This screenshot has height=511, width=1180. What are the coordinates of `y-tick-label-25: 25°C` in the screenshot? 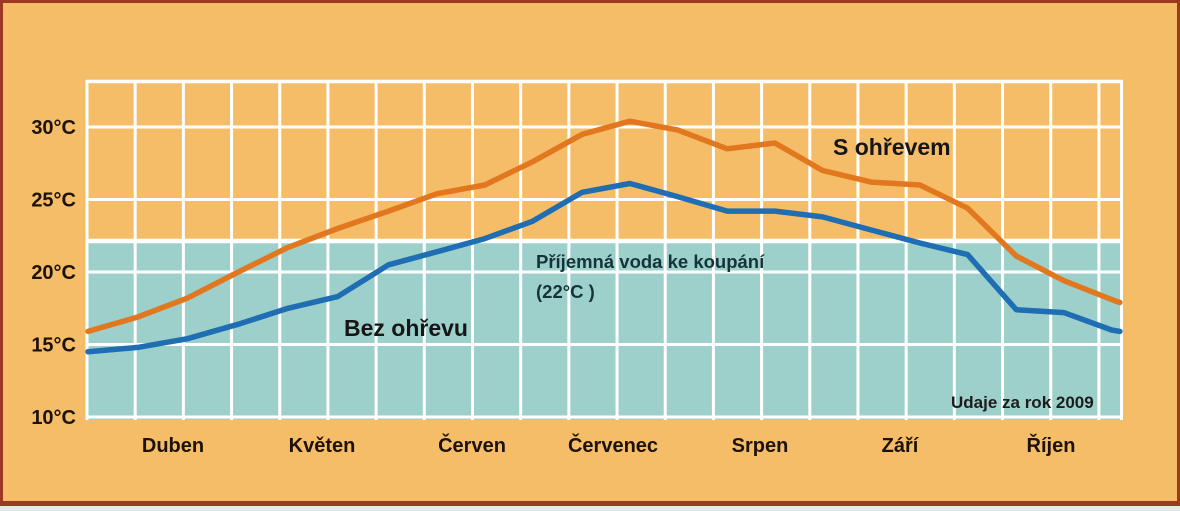 It's located at (53, 201).